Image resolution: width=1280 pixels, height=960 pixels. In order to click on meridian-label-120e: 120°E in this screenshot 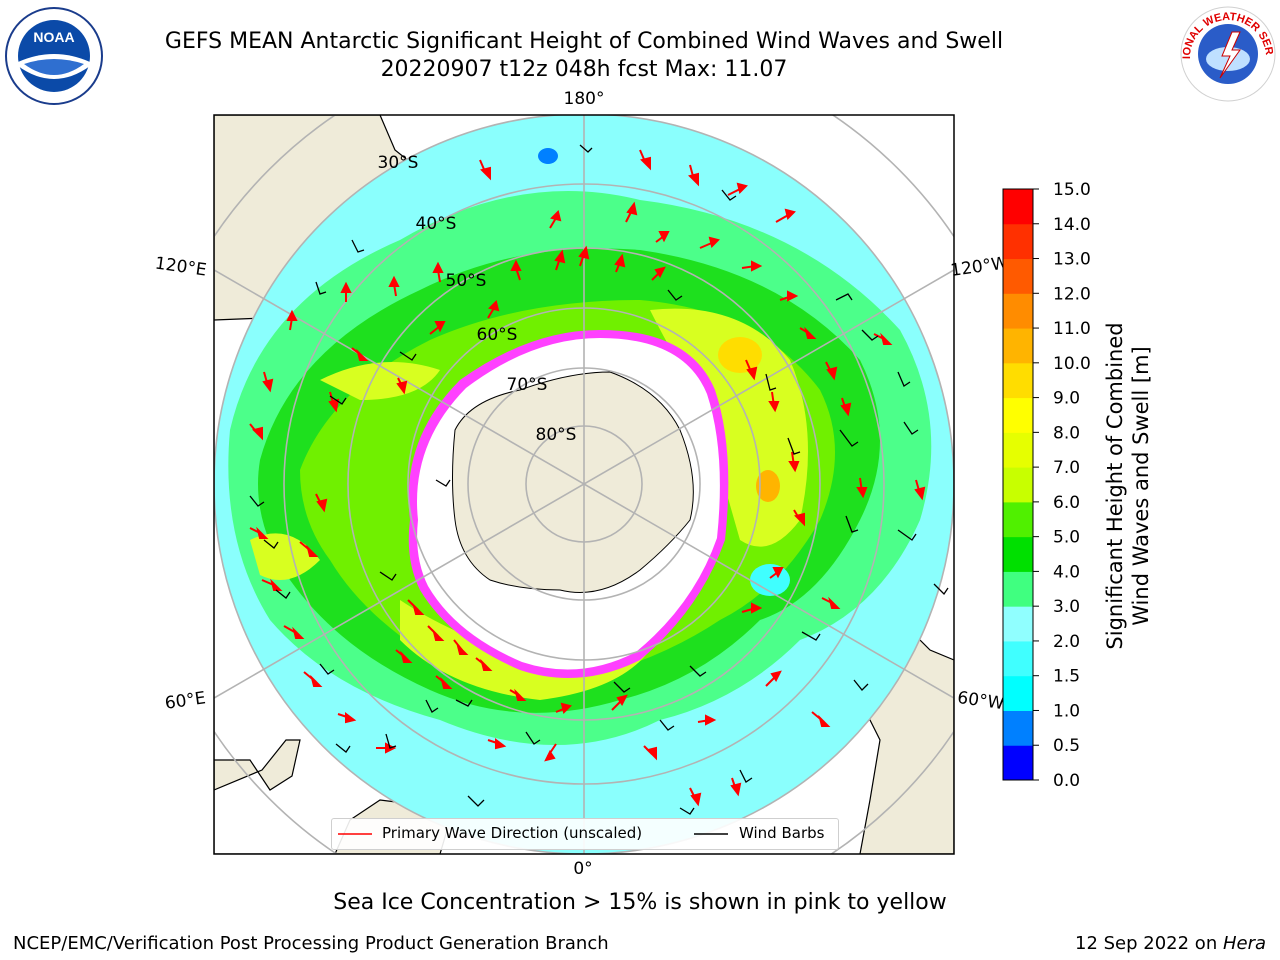, I will do `click(181, 267)`.